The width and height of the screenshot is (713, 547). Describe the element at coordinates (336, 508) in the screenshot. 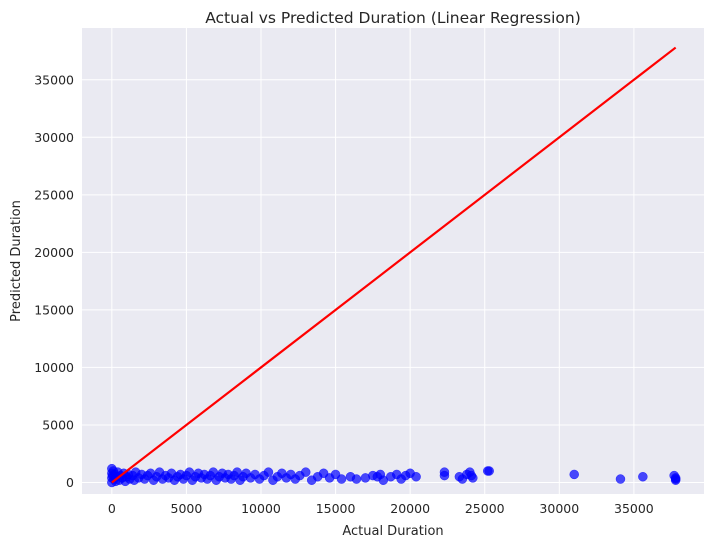

I see `x-tick-label: 15000` at that location.